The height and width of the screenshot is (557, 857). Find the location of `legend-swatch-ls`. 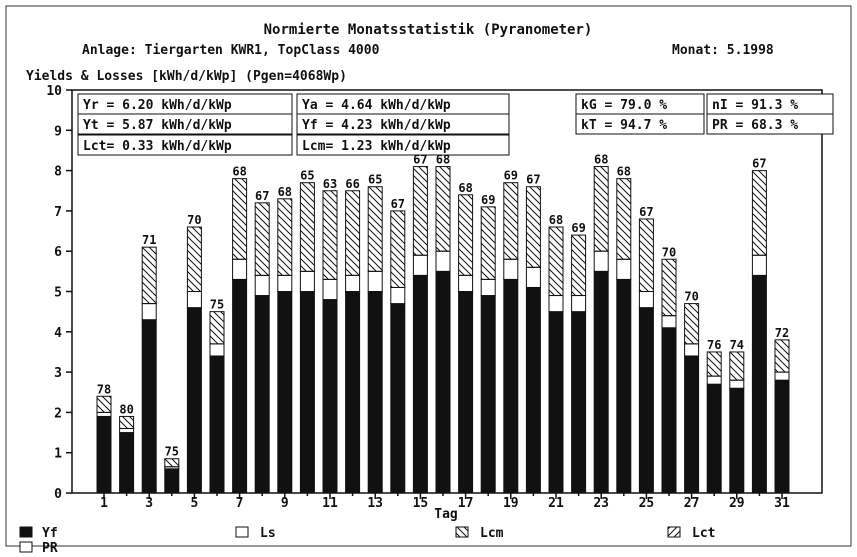

legend-swatch-ls is located at coordinates (242, 532).